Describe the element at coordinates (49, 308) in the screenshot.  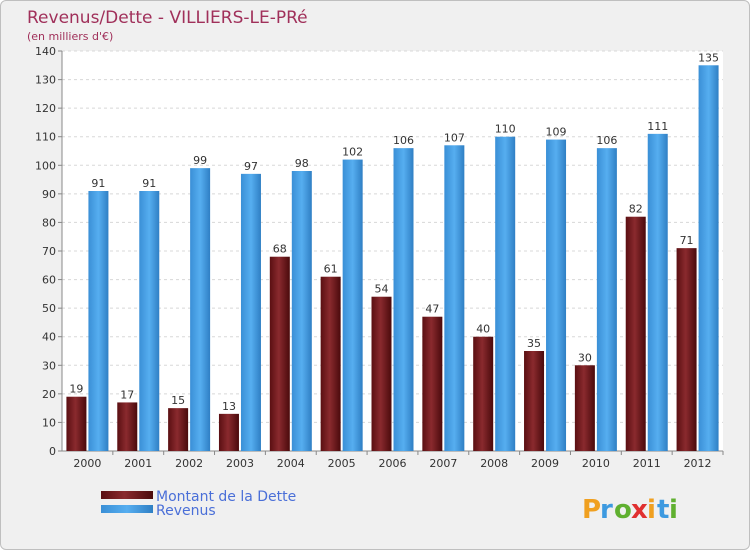
I see `y-tick-label: 50` at that location.